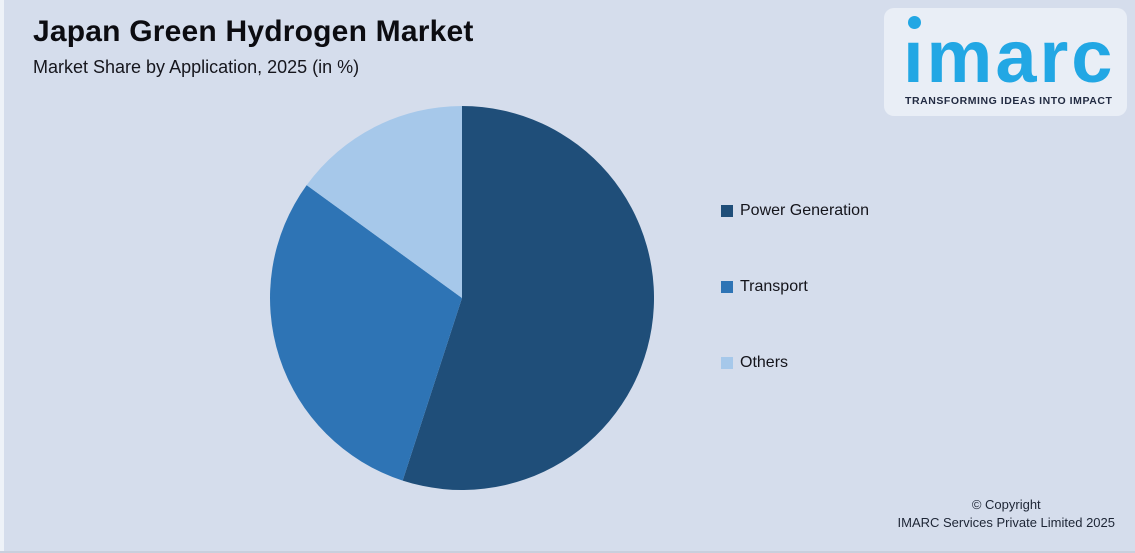  I want to click on bottom-edge-line, so click(567, 552).